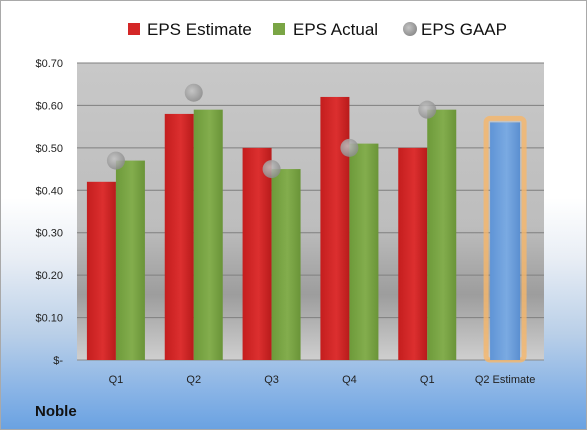  What do you see at coordinates (49, 149) in the screenshot?
I see `y-tick-label: $0.50` at bounding box center [49, 149].